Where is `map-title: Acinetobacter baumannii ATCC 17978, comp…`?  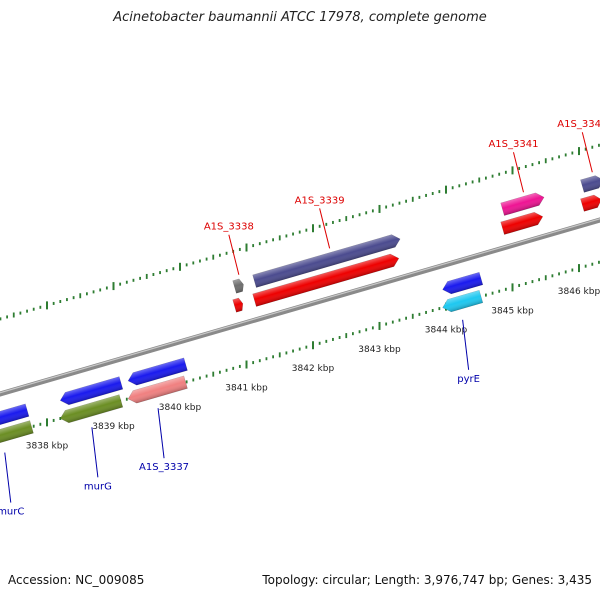 map-title: Acinetobacter baumannii ATCC 17978, comp… is located at coordinates (300, 17).